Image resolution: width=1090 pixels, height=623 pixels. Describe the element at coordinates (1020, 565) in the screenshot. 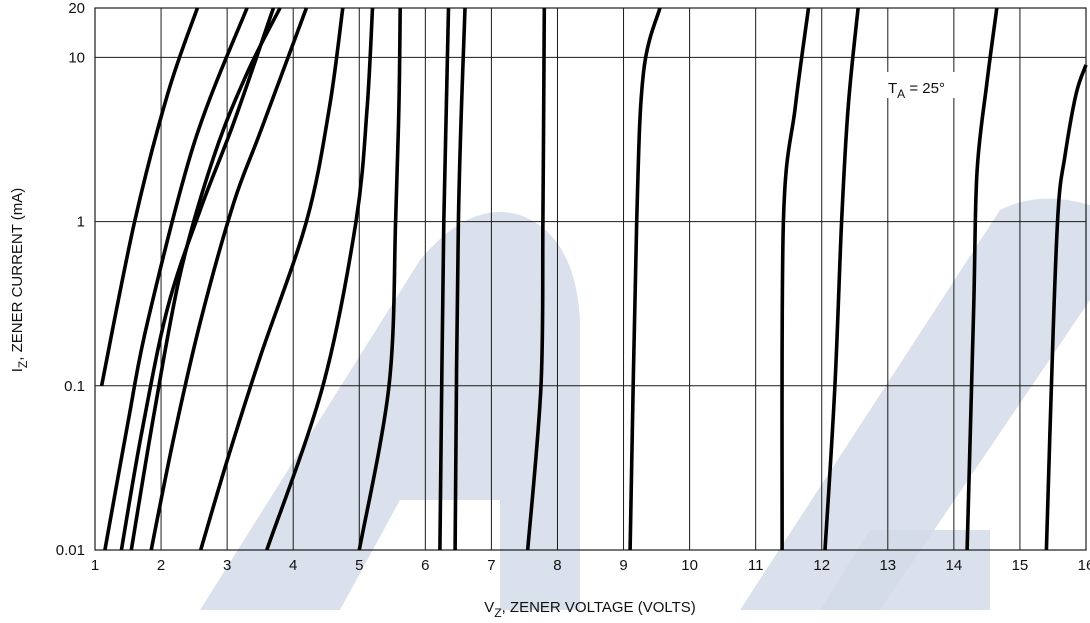

I see `x-tick-label: 15` at that location.